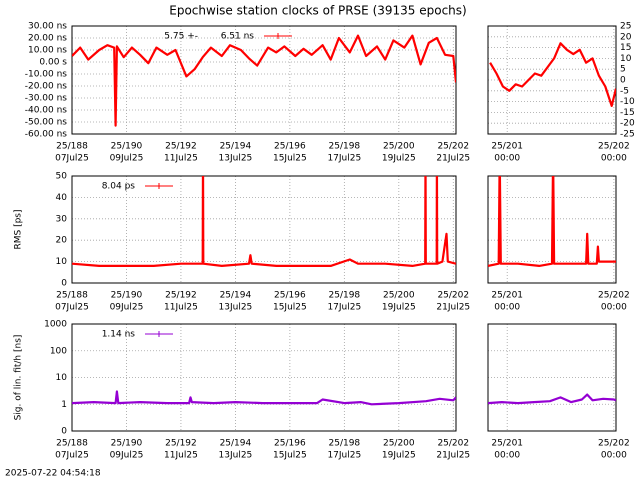 The image size is (640, 484). I want to click on y-axis-label: Sig. of lin. fit/h [ns], so click(19, 378).